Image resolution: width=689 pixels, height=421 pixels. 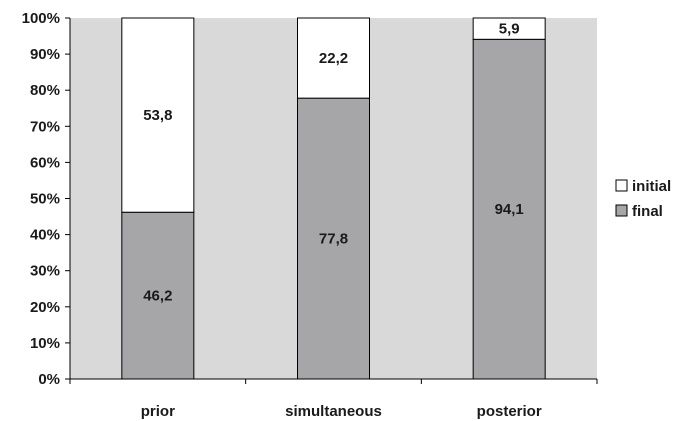 What do you see at coordinates (651, 186) in the screenshot?
I see `legend-label-initial: initial` at bounding box center [651, 186].